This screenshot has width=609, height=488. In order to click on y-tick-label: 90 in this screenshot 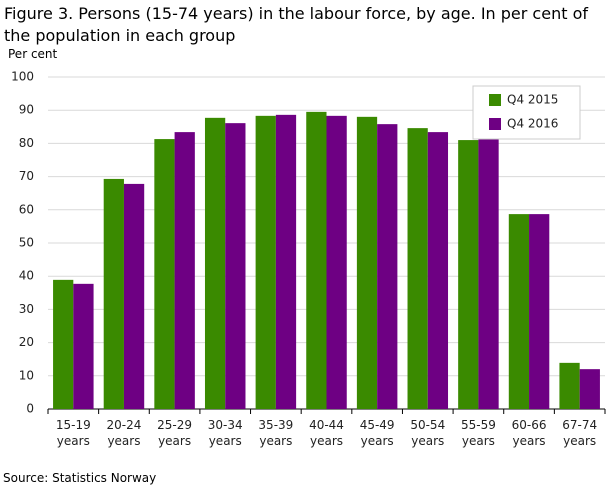, I will do `click(26, 110)`.